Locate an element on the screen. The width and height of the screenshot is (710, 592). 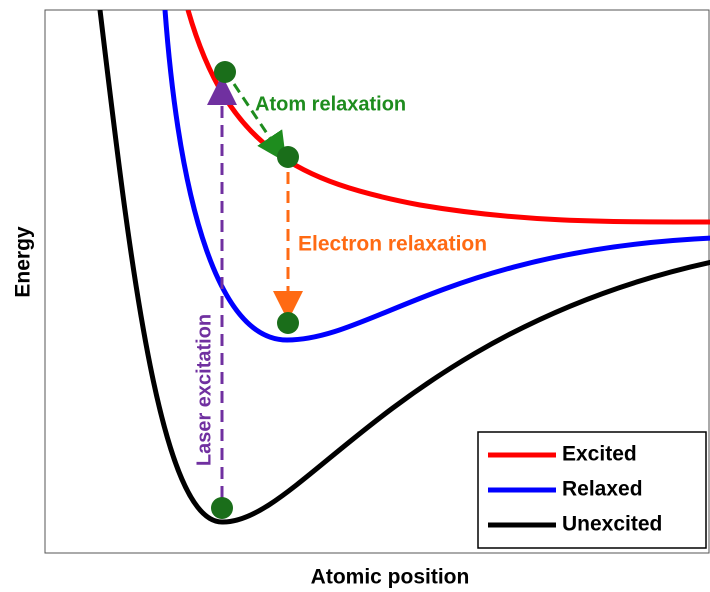
y-axis-label: Energy is located at coordinates (23, 262).